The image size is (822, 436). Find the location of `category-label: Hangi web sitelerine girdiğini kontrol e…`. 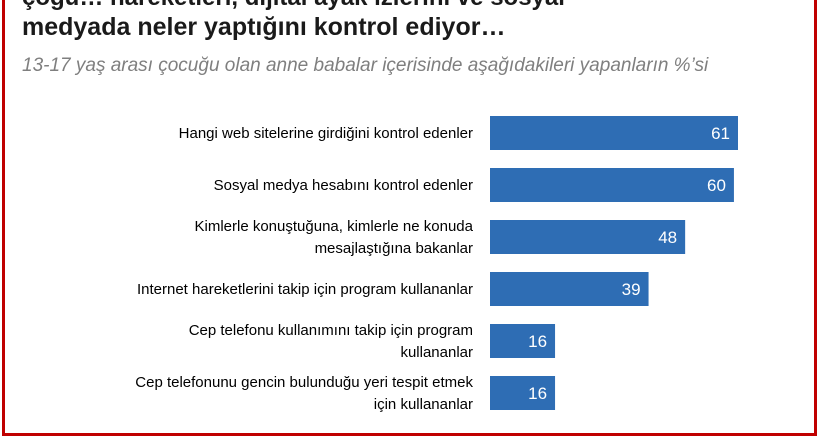

category-label: Hangi web sitelerine girdiğini kontrol e… is located at coordinates (326, 133).